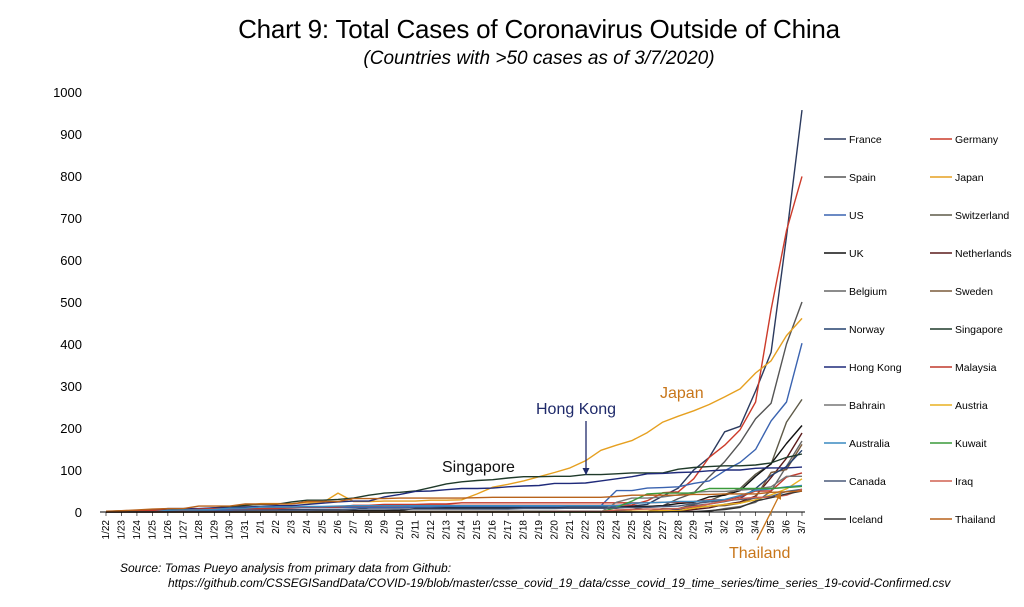  Describe the element at coordinates (106, 530) in the screenshot. I see `x-tick-label: 1/22` at that location.